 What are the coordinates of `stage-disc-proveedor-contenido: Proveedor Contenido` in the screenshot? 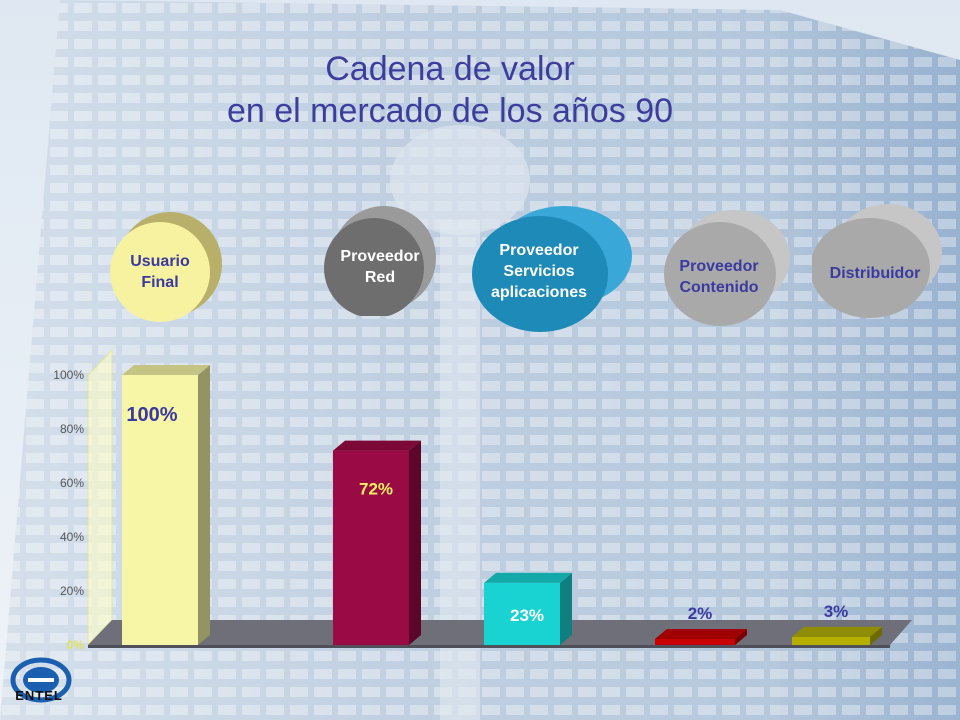 It's located at (727, 268).